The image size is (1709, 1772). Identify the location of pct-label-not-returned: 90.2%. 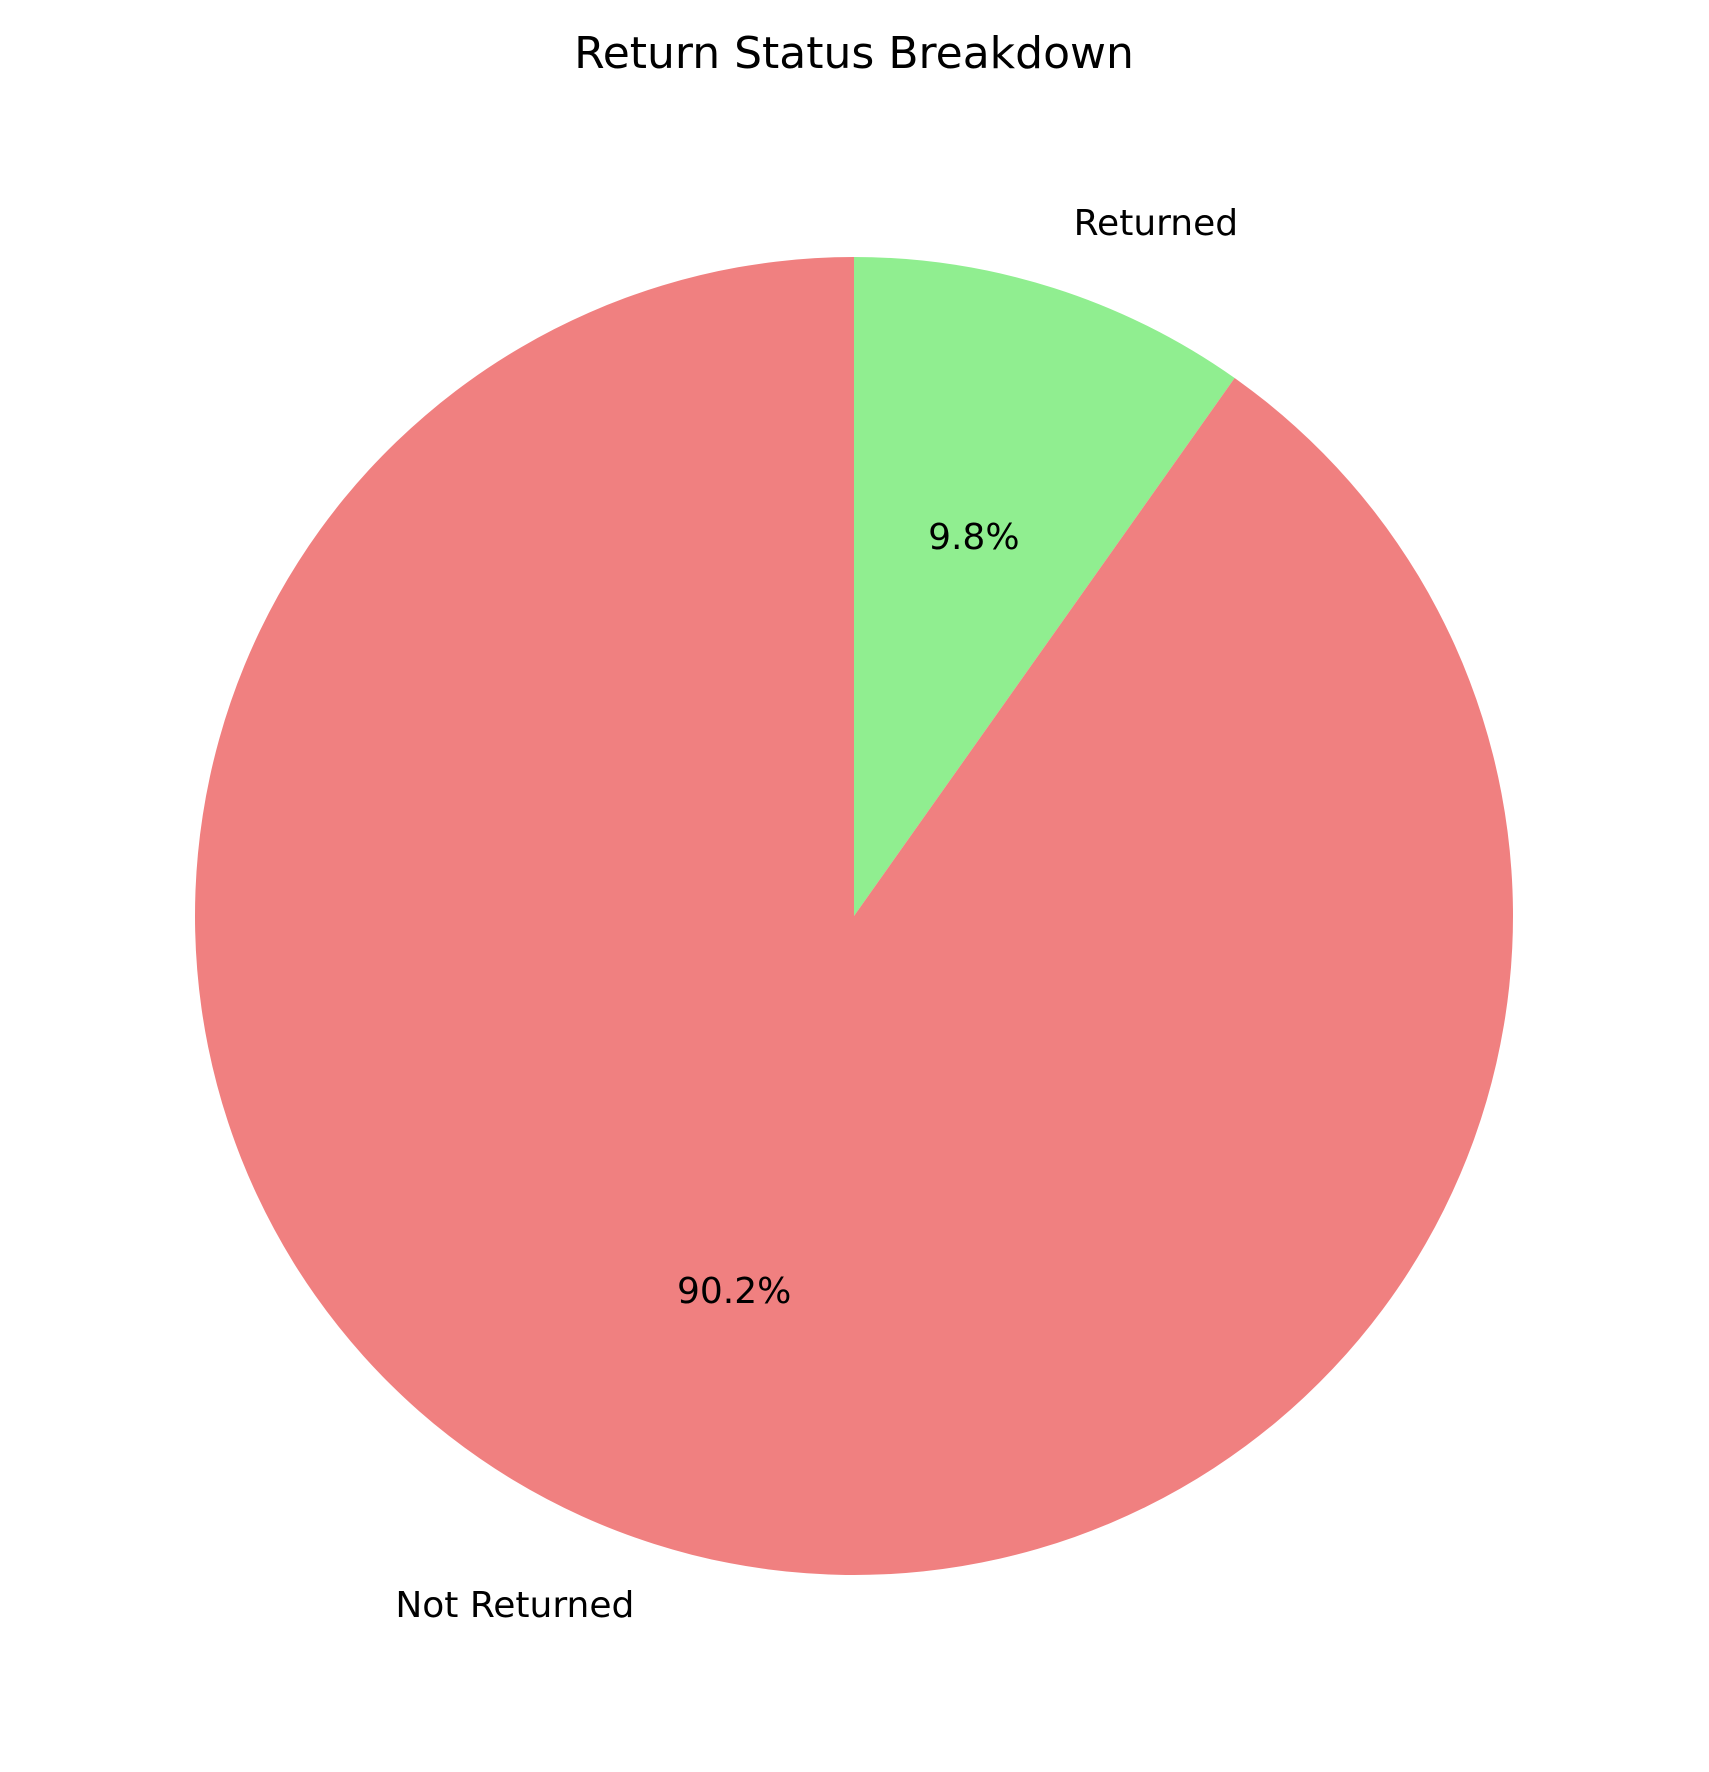
(734, 1291).